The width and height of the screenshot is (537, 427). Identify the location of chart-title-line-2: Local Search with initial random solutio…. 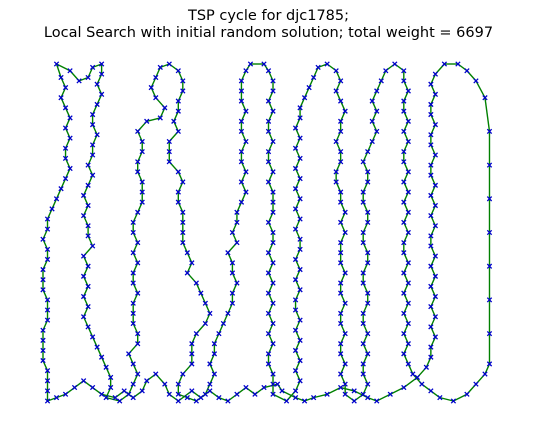
(268, 33).